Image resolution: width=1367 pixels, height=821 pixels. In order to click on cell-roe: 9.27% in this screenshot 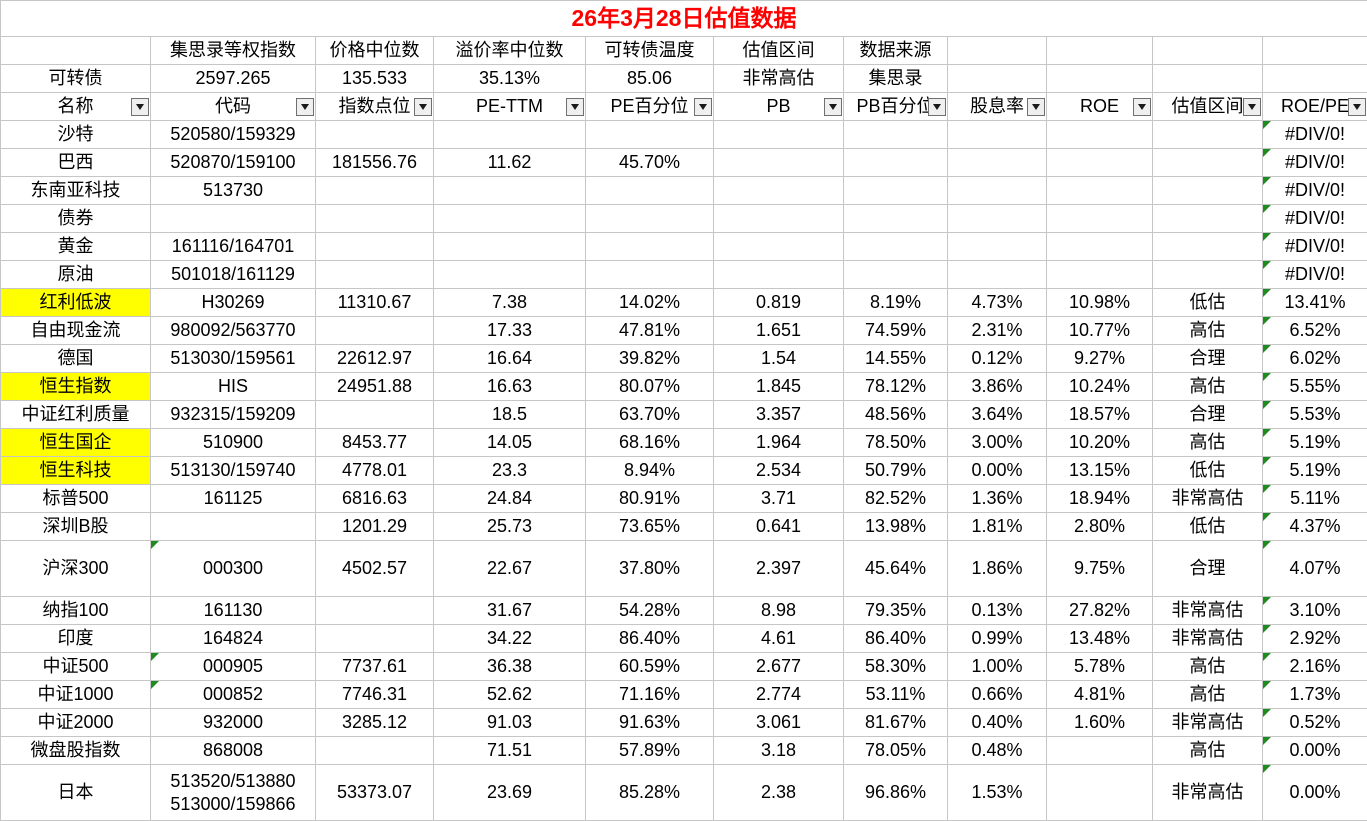, I will do `click(1099, 358)`.